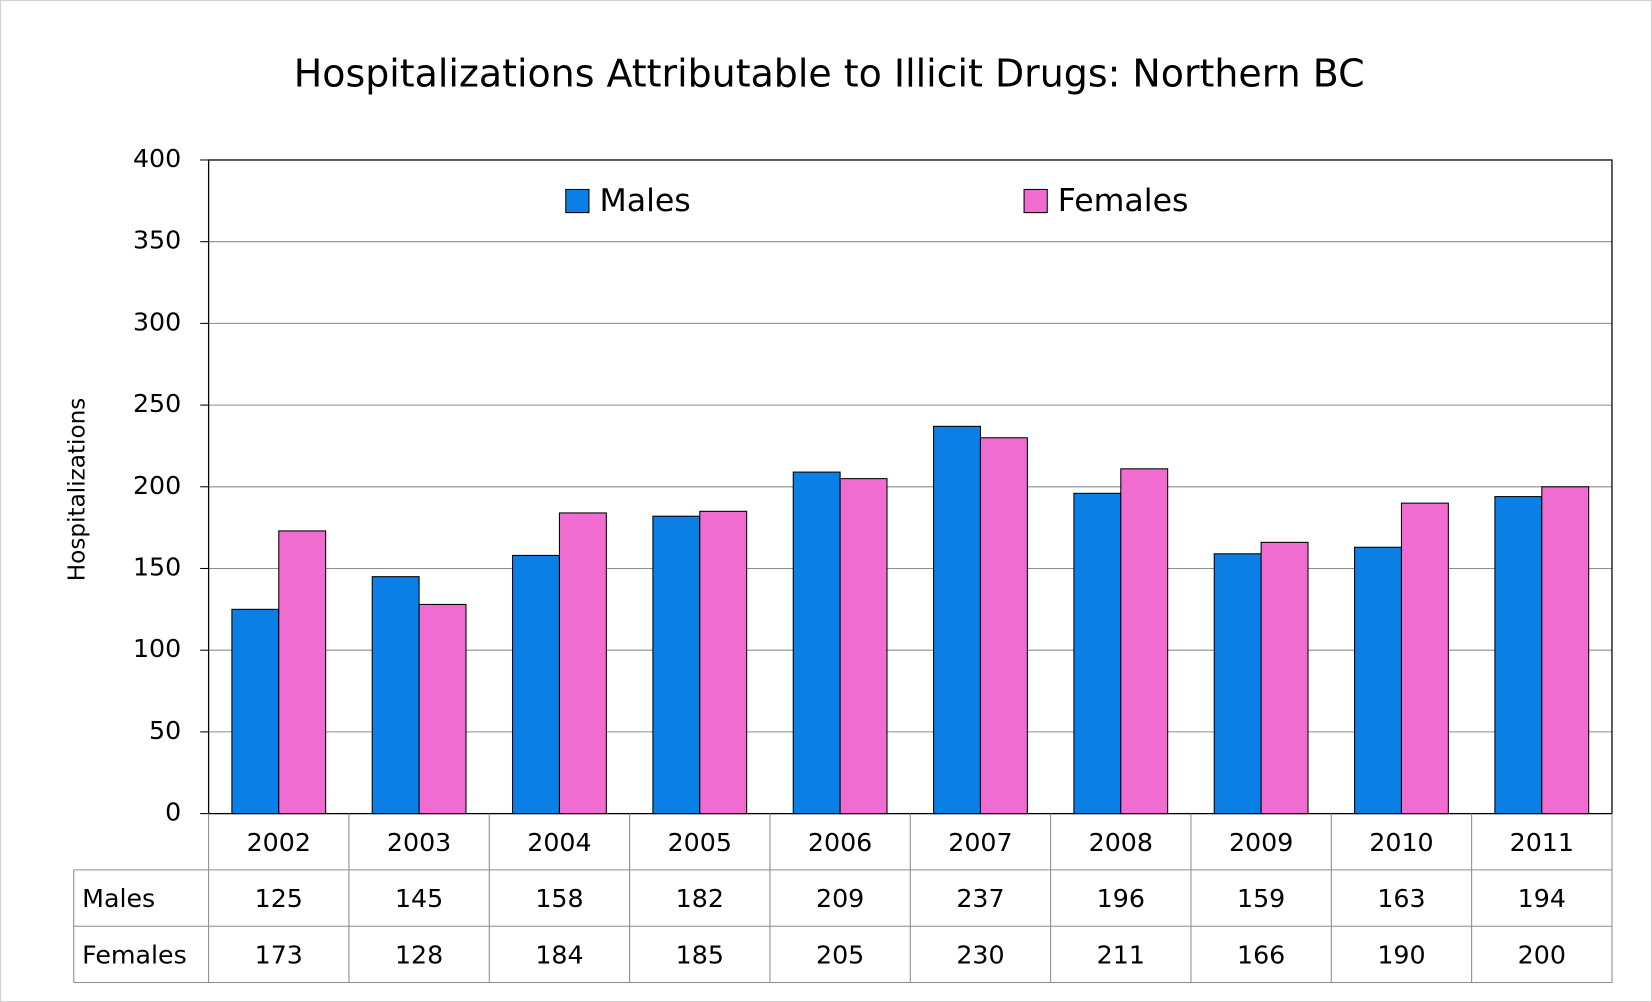 This screenshot has height=1002, width=1652. Describe the element at coordinates (840, 898) in the screenshot. I see `table-value: 209` at that location.